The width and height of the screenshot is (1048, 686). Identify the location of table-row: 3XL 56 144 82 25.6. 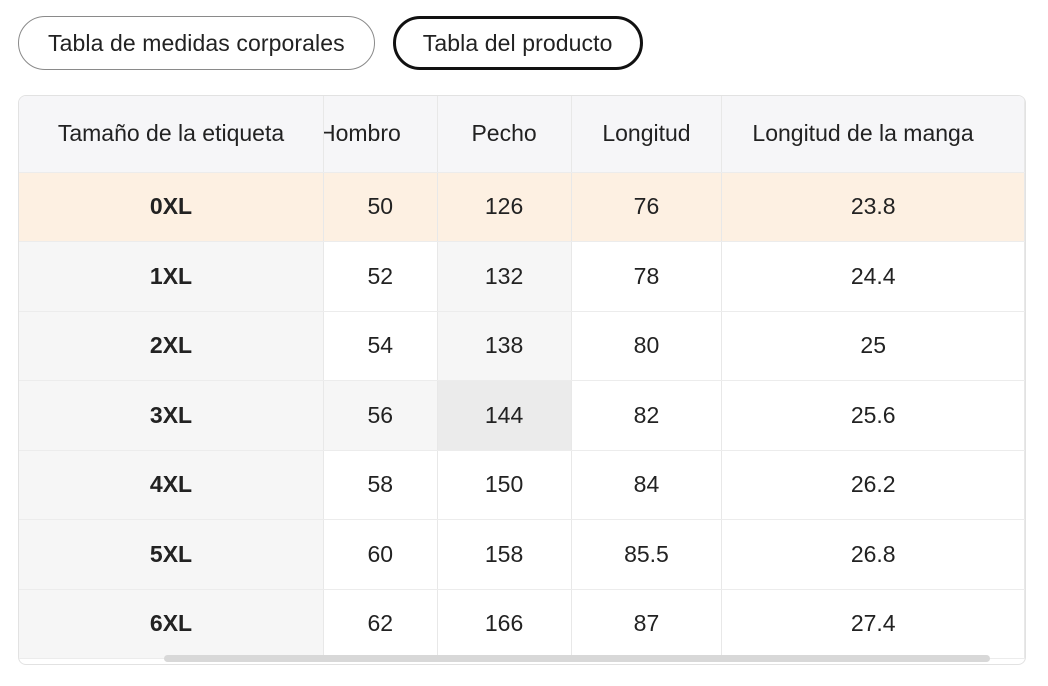
(522, 415).